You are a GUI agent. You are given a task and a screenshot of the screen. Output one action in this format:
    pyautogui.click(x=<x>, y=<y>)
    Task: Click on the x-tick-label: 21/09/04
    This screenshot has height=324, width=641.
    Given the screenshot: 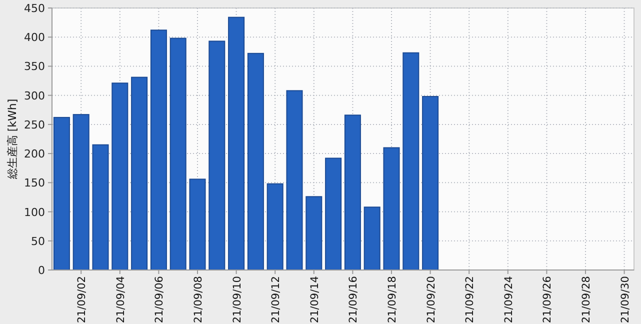 What is the action you would take?
    pyautogui.click(x=120, y=300)
    